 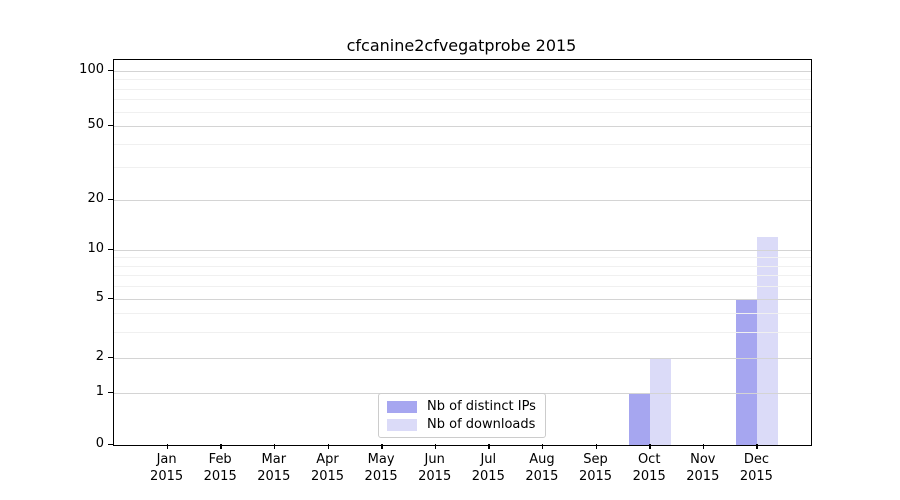 What do you see at coordinates (703, 468) in the screenshot?
I see `x-tick-label-nov: Nov 2015` at bounding box center [703, 468].